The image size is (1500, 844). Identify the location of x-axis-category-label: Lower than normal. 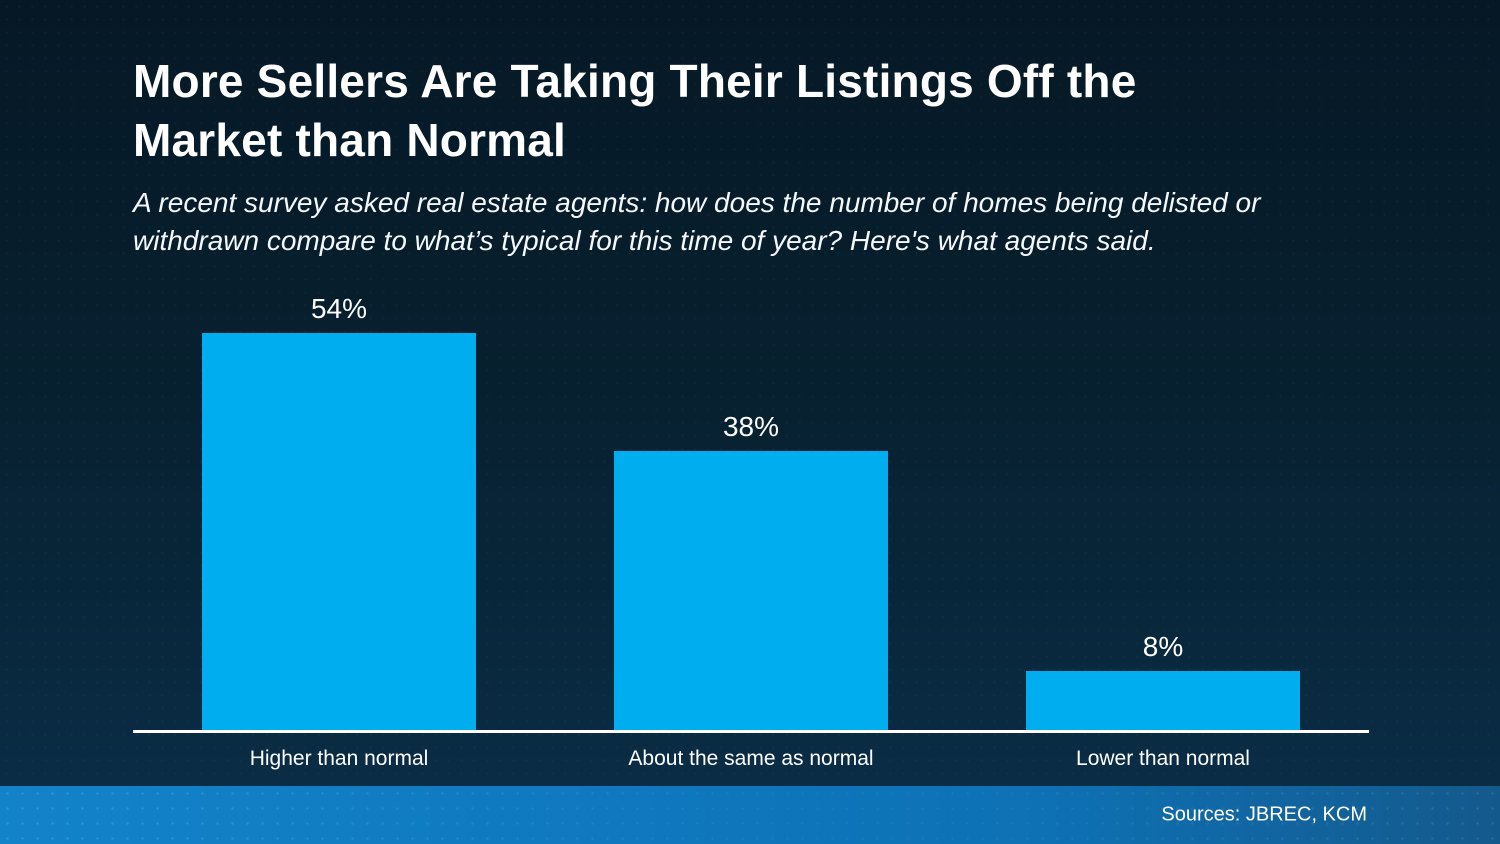
(1163, 758).